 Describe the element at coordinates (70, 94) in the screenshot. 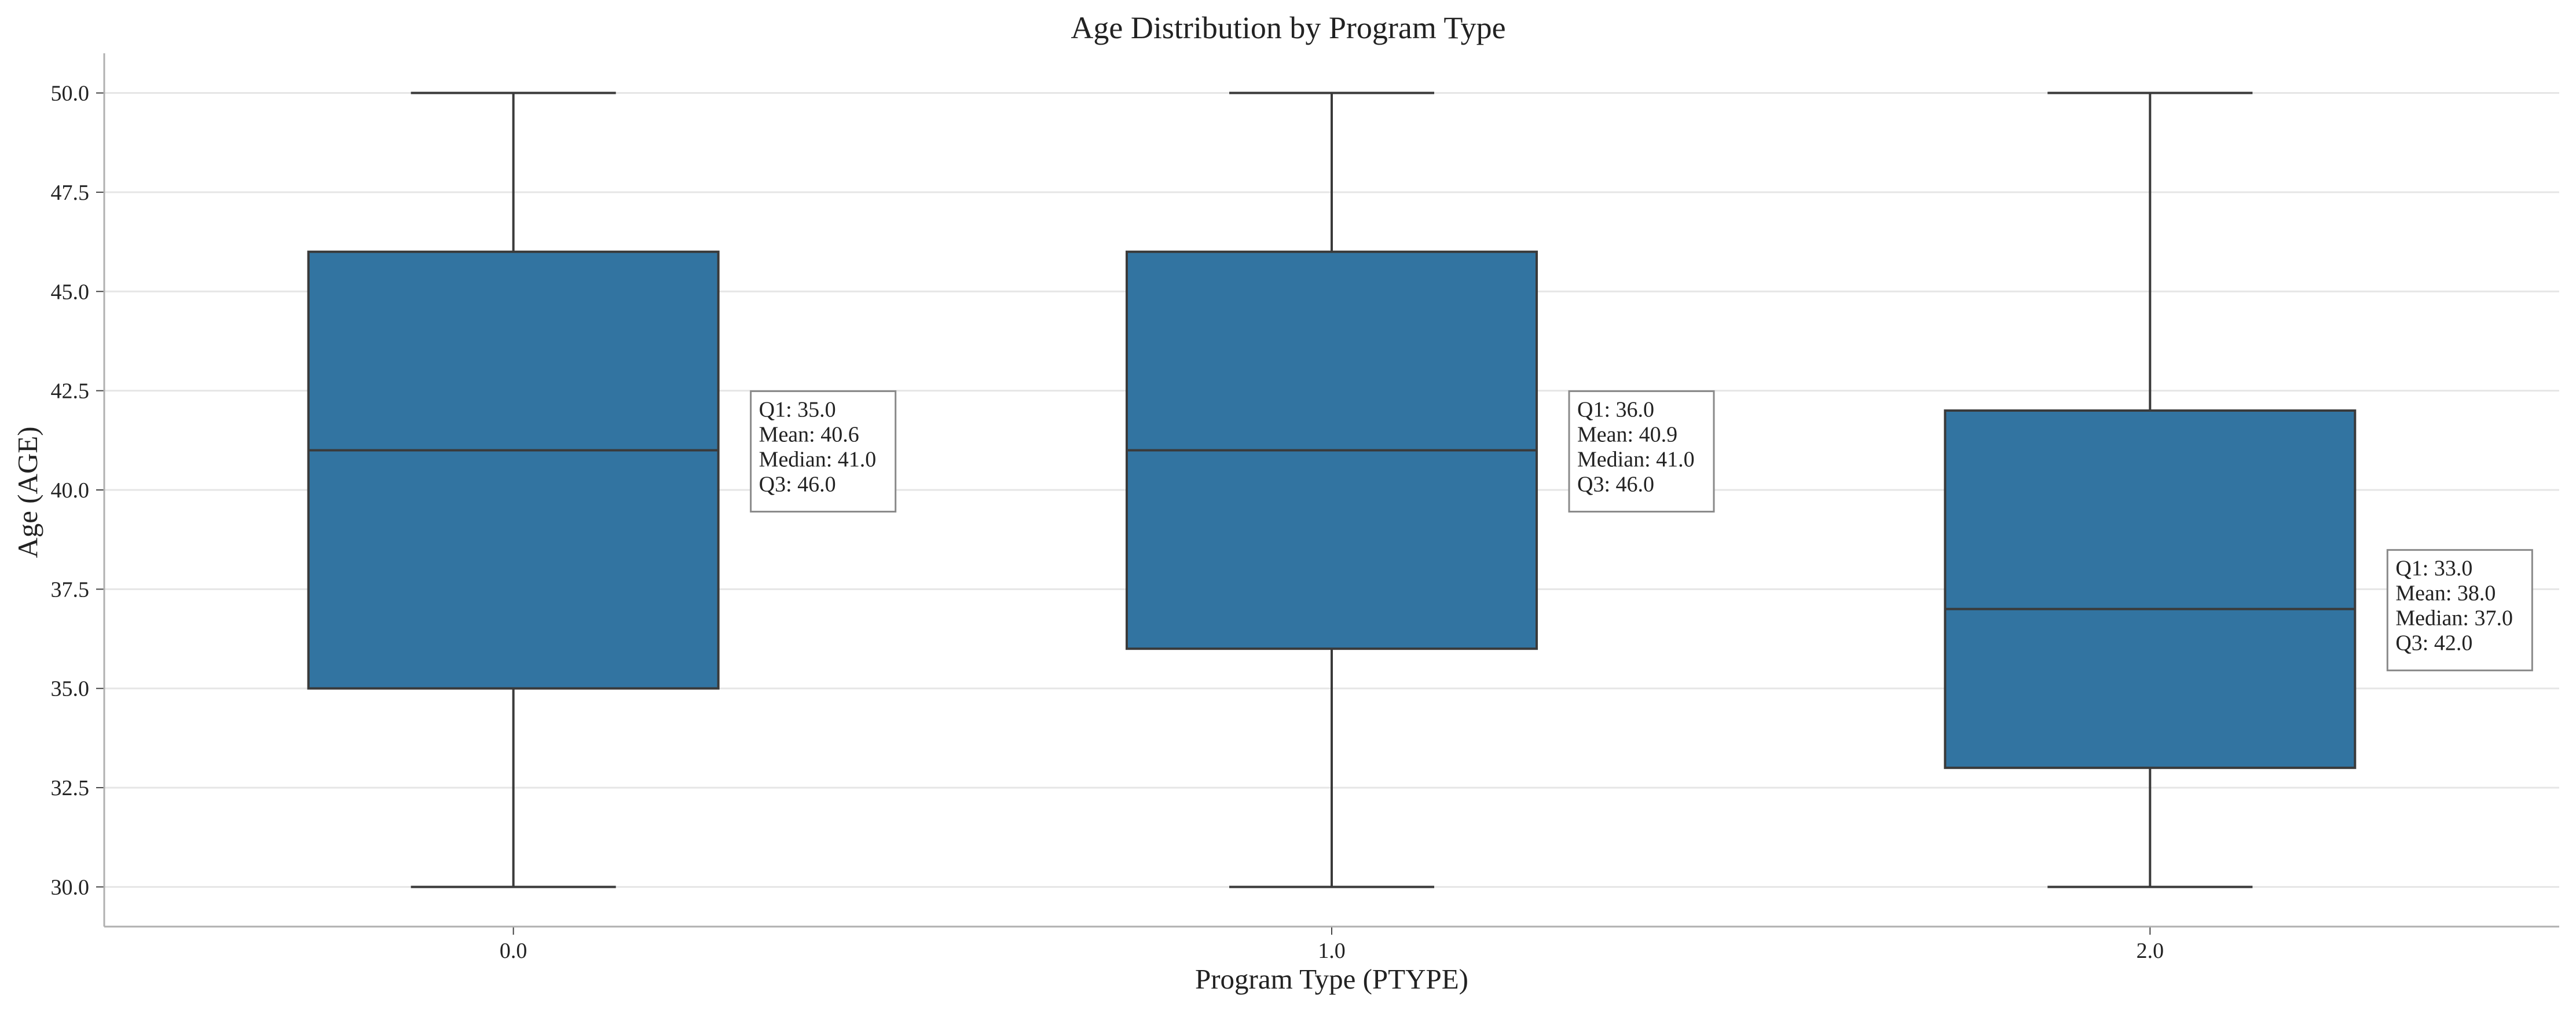

I see `y-tick-label: 50.0` at that location.